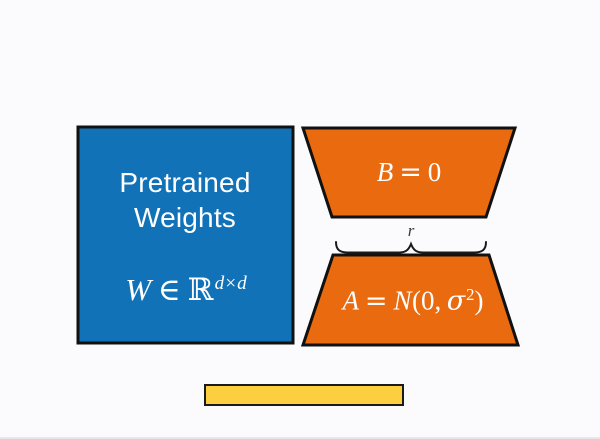  I want to click on formula-b-var: B, so click(385, 172).